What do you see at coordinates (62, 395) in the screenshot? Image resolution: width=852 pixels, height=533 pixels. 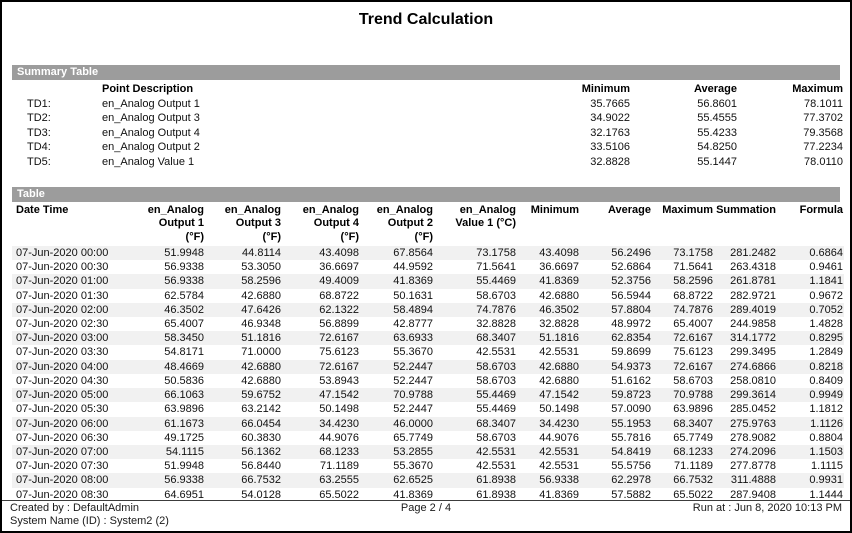 I see `table-cell: 07-Jun-2020 05:00` at bounding box center [62, 395].